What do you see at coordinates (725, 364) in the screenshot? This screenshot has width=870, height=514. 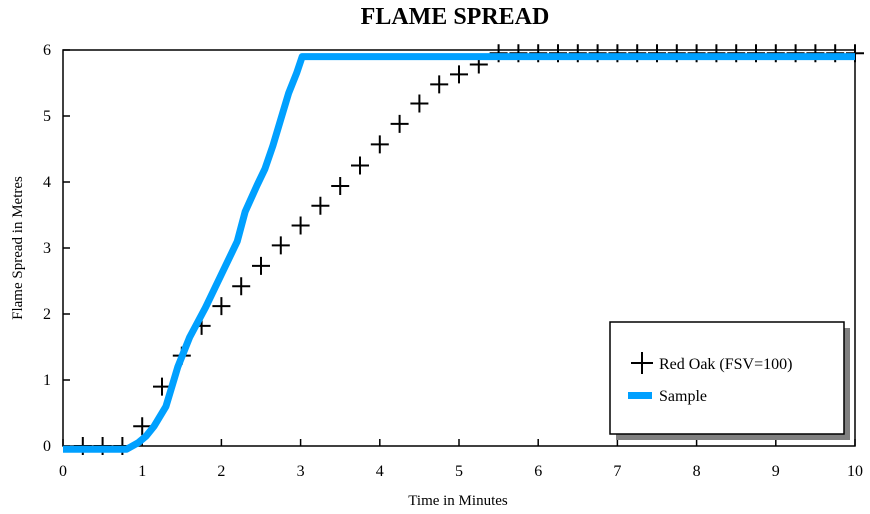 I see `legend-label-red-oak: Red Oak (FSV=100)` at bounding box center [725, 364].